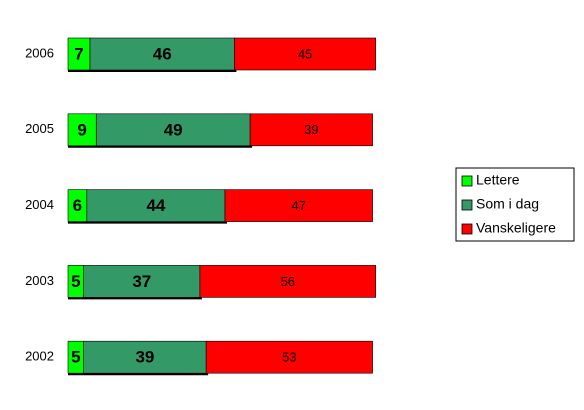 The height and width of the screenshot is (410, 584). I want to click on data-label: 44, so click(155, 205).